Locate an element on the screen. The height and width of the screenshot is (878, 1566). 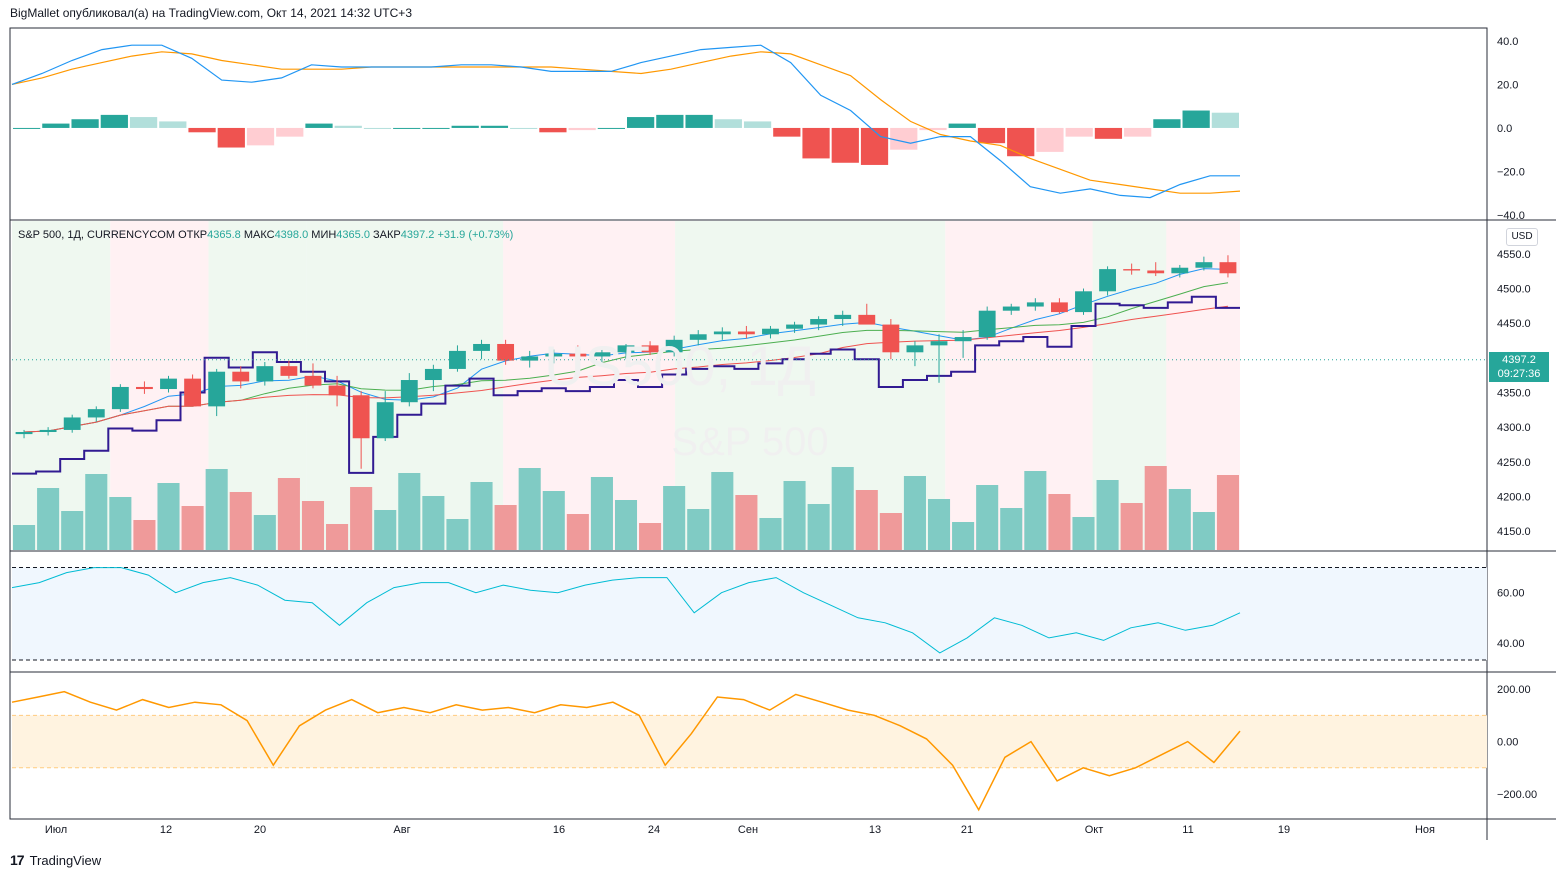
cci-axis-tick: 200.00 is located at coordinates (1514, 690).